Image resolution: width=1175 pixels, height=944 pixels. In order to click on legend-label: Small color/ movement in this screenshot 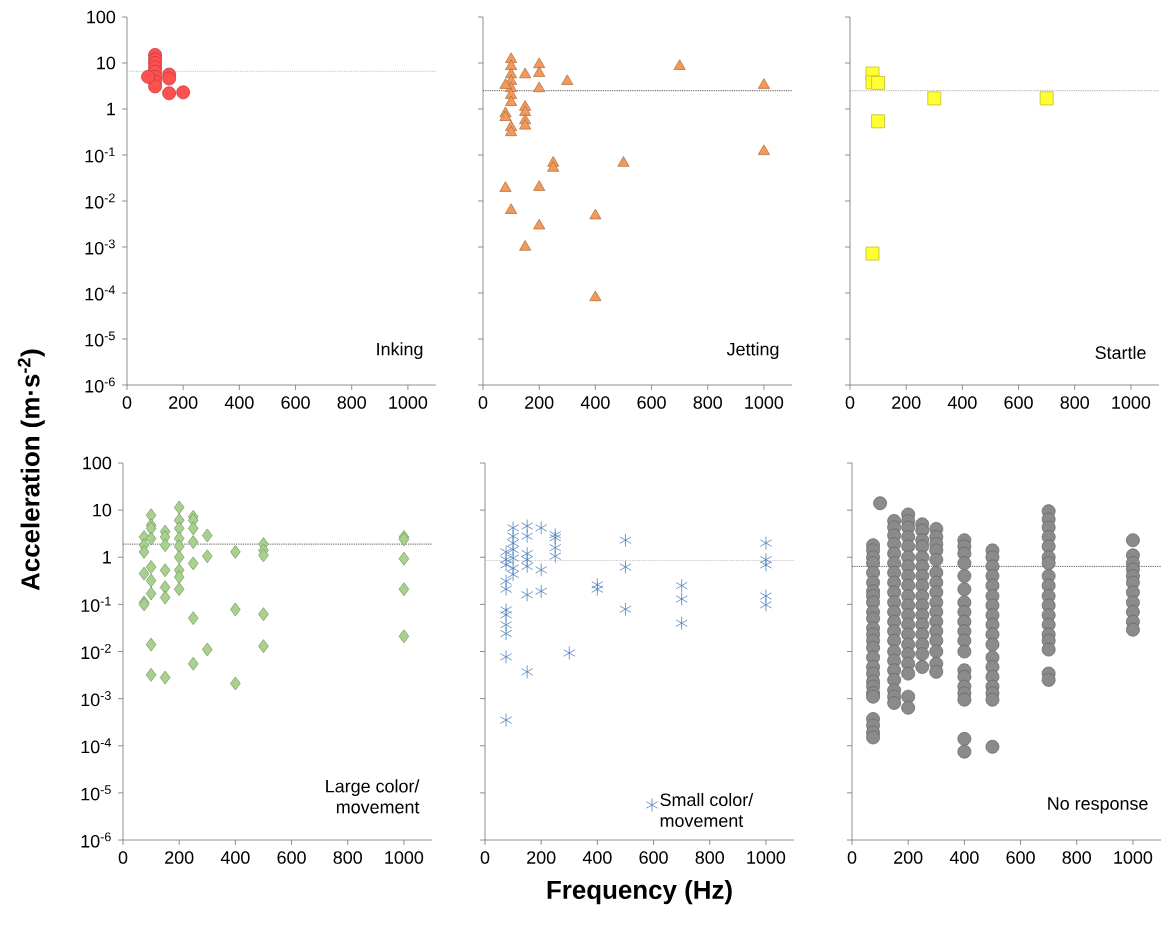, I will do `click(707, 810)`.